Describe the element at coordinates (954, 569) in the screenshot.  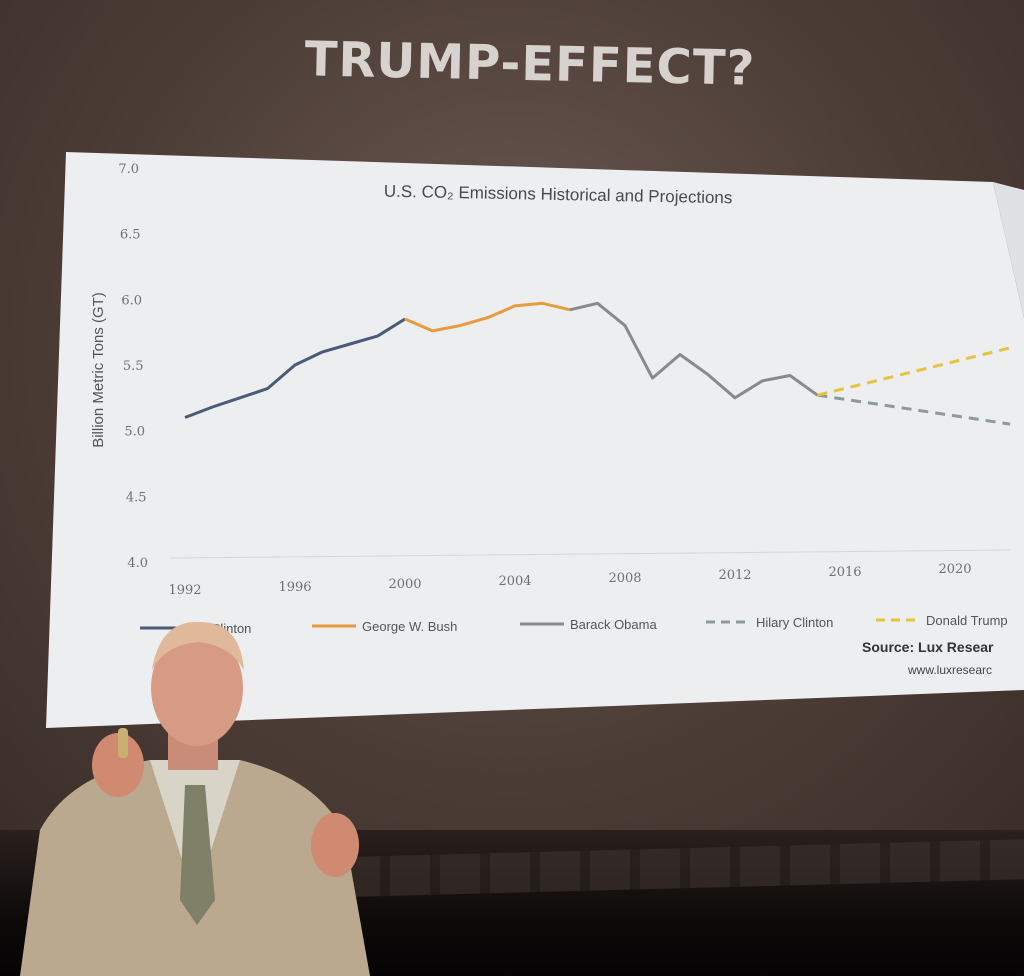
I see `x-tick-label: 2020` at that location.